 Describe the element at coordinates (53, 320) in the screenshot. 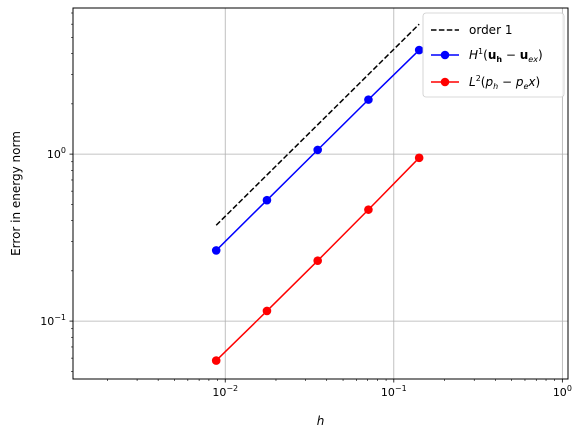

I see `y-tick-label: 10⁻¹` at that location.